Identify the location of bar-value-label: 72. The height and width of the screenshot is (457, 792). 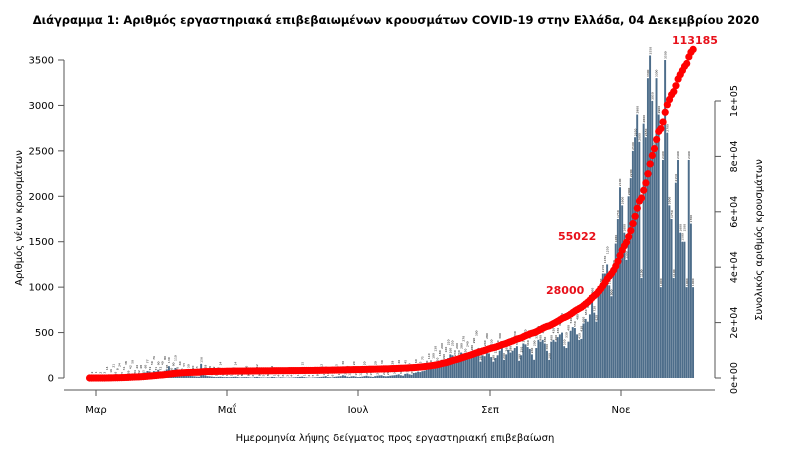
(150, 369).